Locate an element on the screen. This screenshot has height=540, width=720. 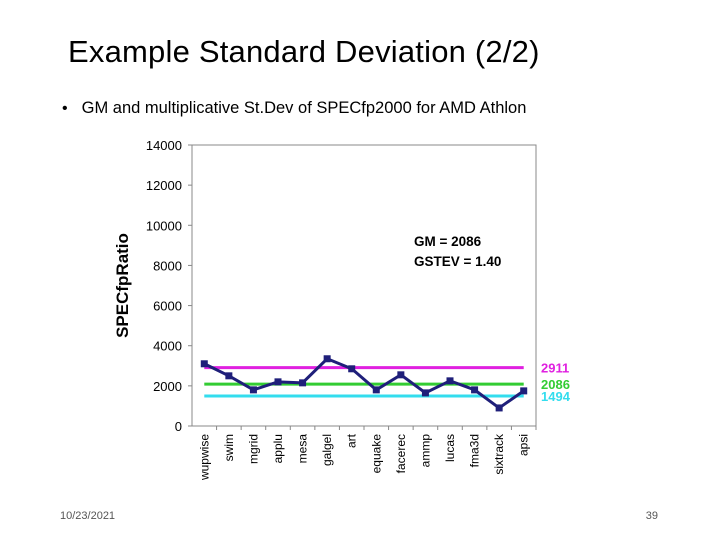
x-tick-label: equake is located at coordinates (376, 454).